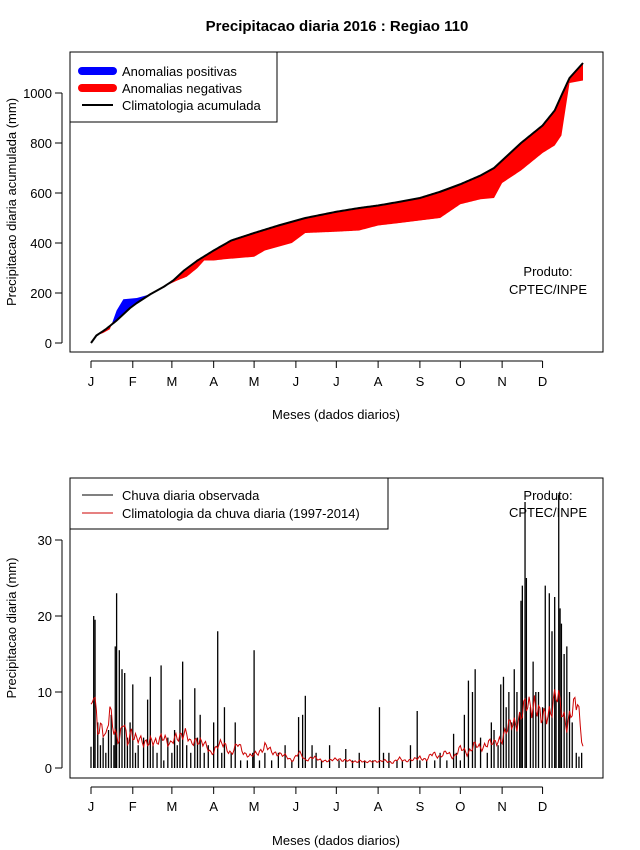  What do you see at coordinates (229, 503) in the screenshot?
I see `legend-box` at bounding box center [229, 503].